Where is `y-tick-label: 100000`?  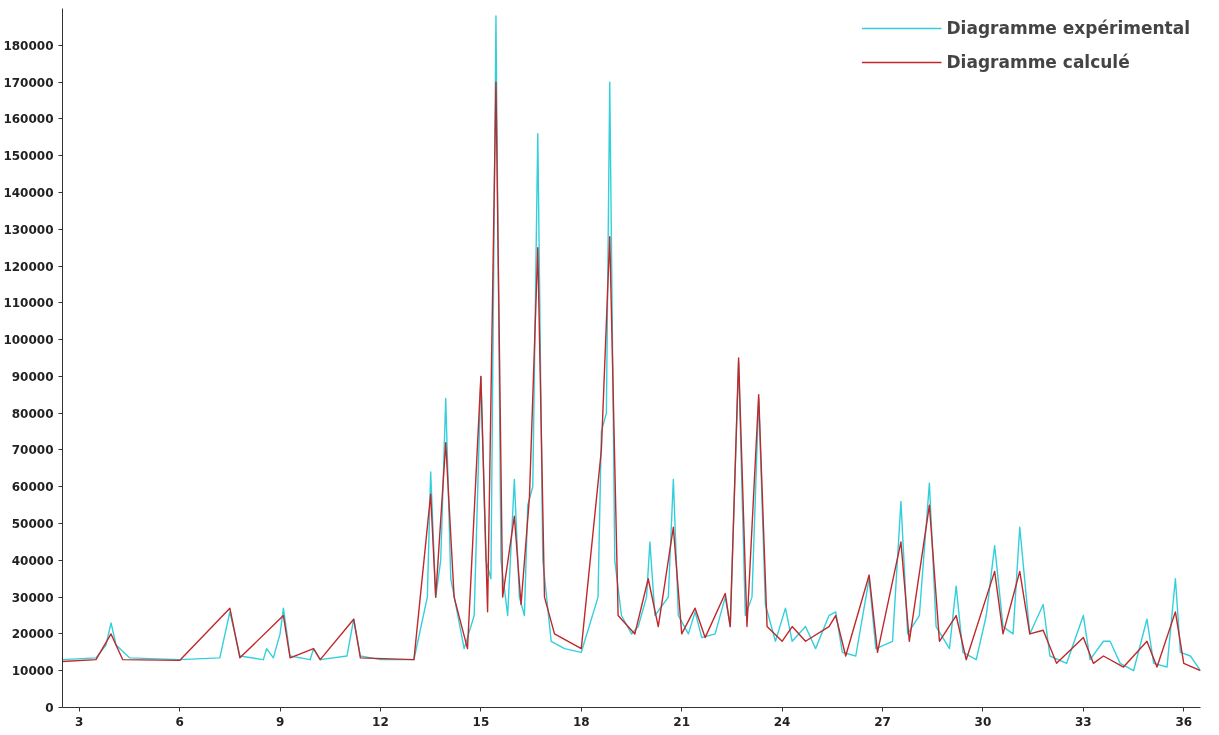
y-tick-label: 100000 is located at coordinates (28, 340).